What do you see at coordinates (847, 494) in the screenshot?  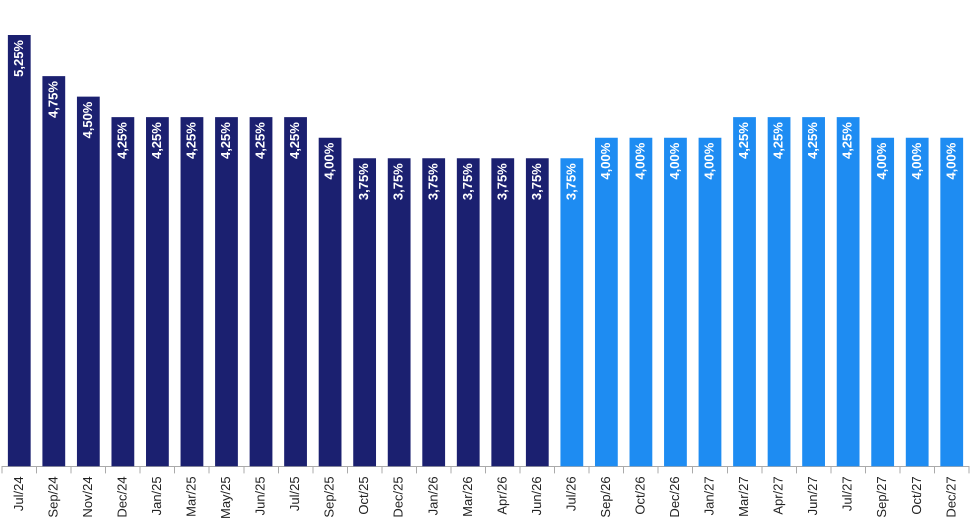 I see `x-tick-label: Jul/27` at bounding box center [847, 494].